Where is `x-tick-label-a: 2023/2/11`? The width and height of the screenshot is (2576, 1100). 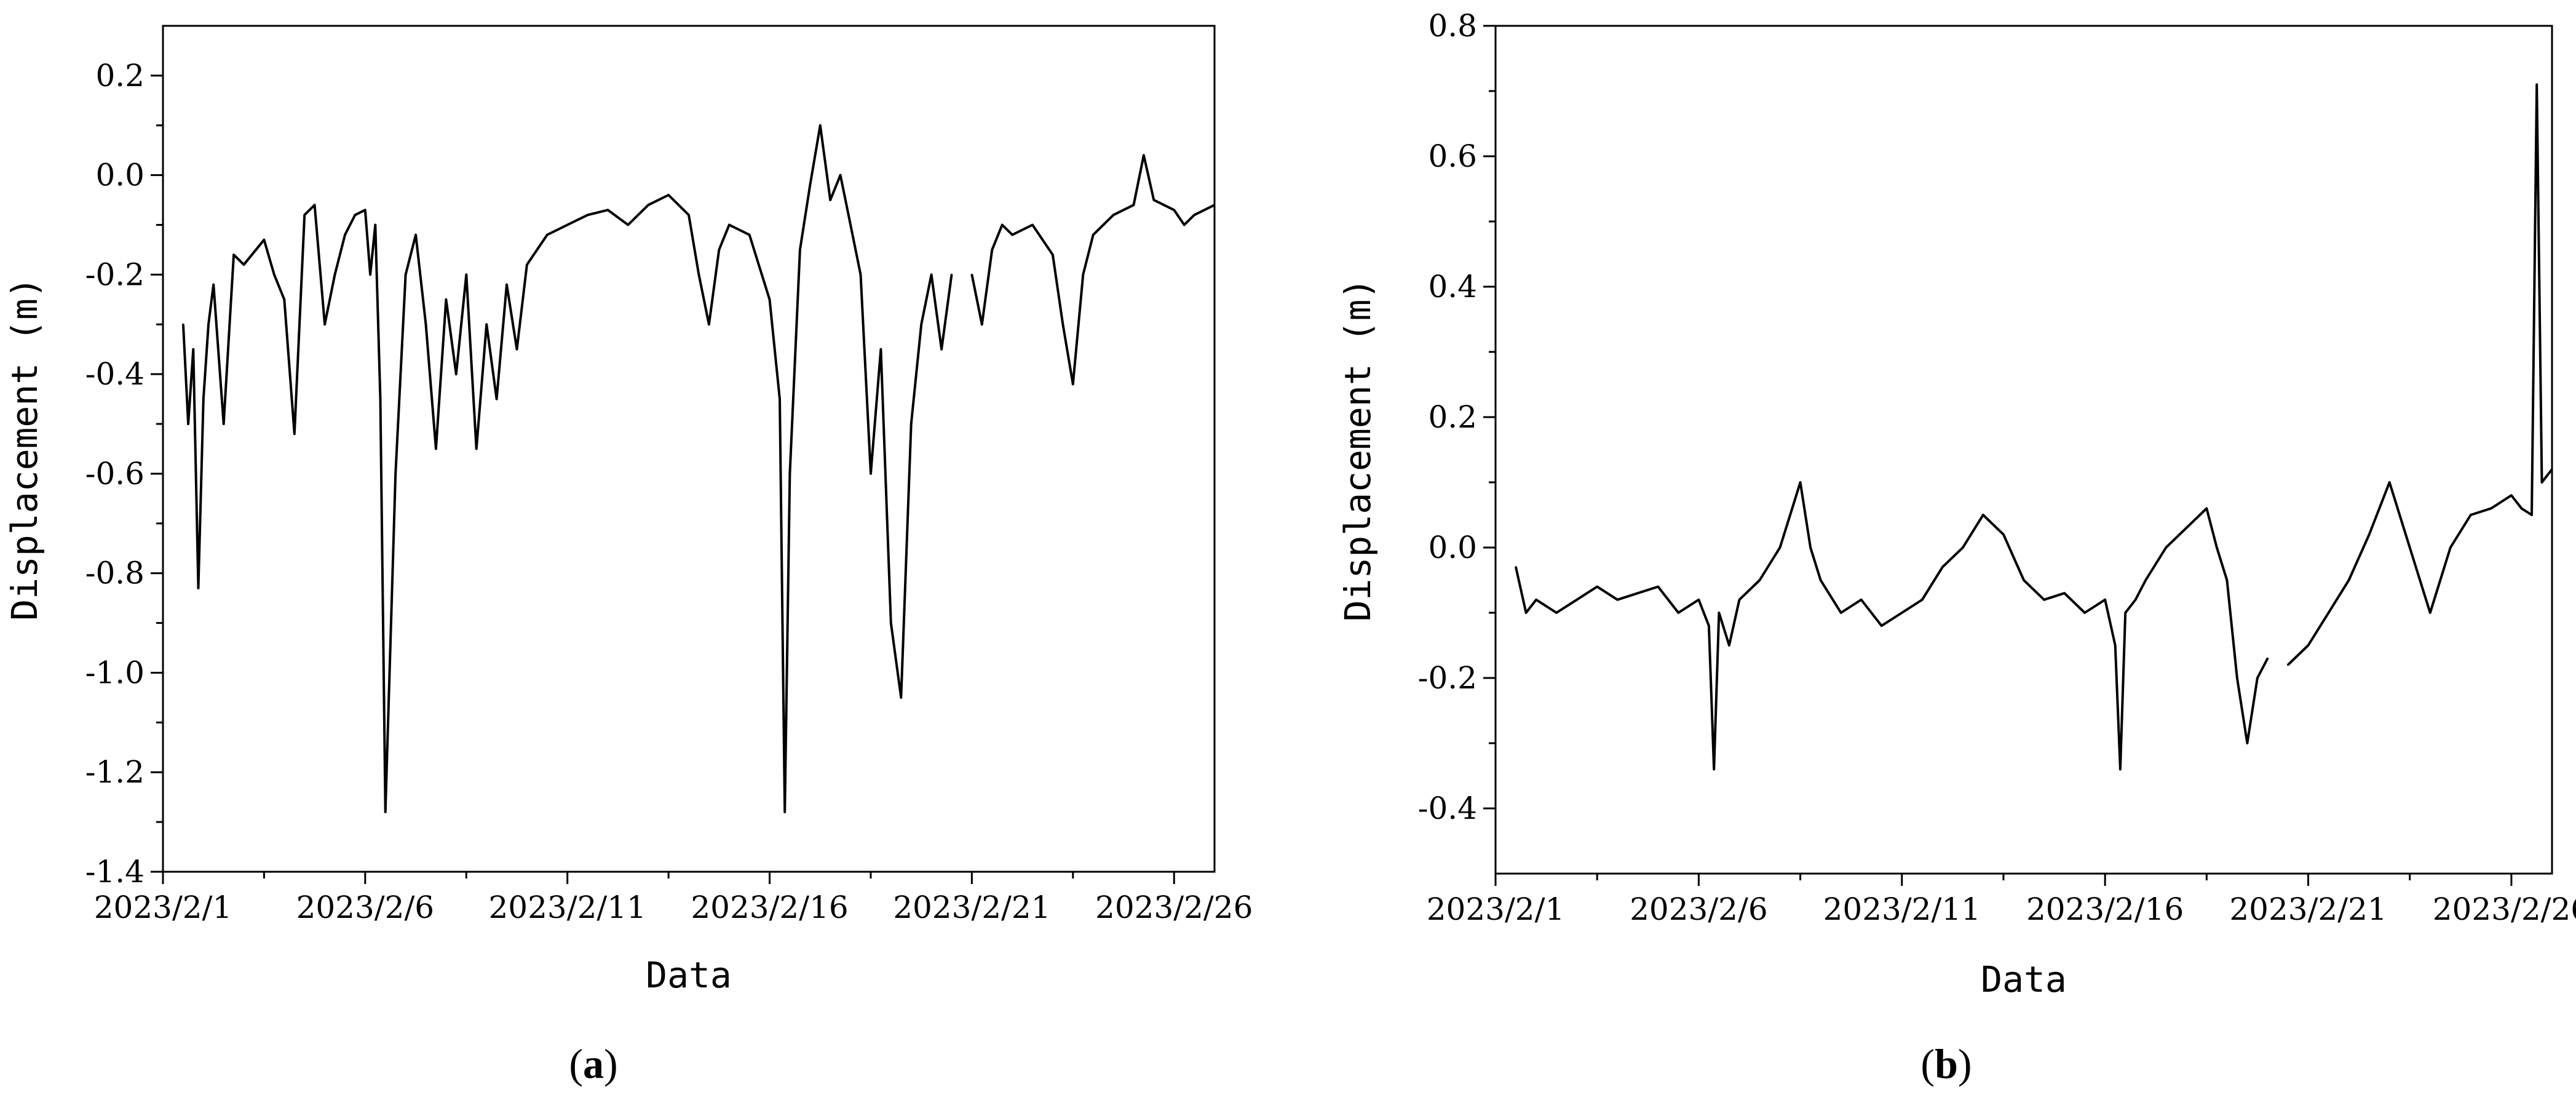
x-tick-label-a: 2023/2/11 is located at coordinates (567, 907).